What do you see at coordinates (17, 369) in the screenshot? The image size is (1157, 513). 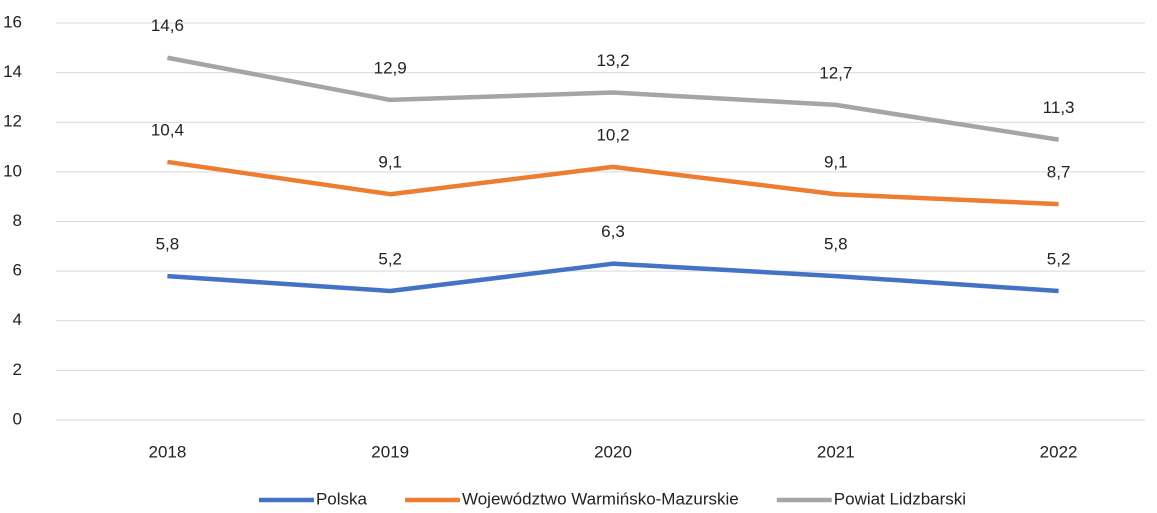 I see `y-tick-label: 2` at bounding box center [17, 369].